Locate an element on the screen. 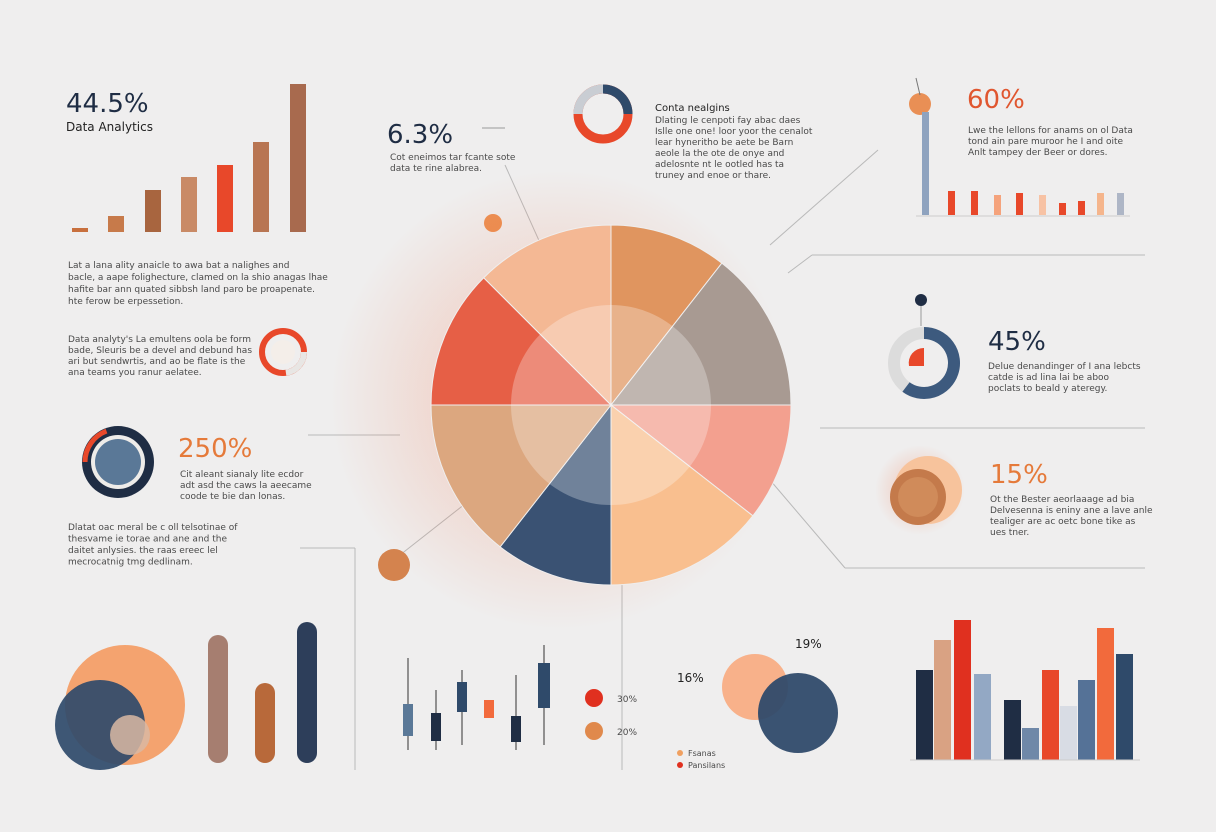  paragraph-line: Lwe the lellons for anams on ol Data is located at coordinates (1050, 131).